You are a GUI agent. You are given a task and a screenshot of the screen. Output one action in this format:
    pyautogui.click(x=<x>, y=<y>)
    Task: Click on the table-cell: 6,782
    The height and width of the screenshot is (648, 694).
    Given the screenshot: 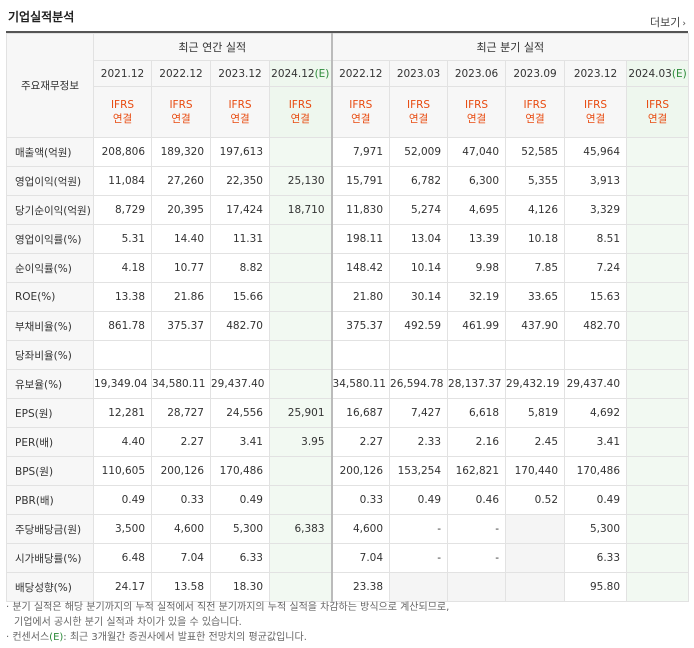 What is the action you would take?
    pyautogui.click(x=419, y=181)
    